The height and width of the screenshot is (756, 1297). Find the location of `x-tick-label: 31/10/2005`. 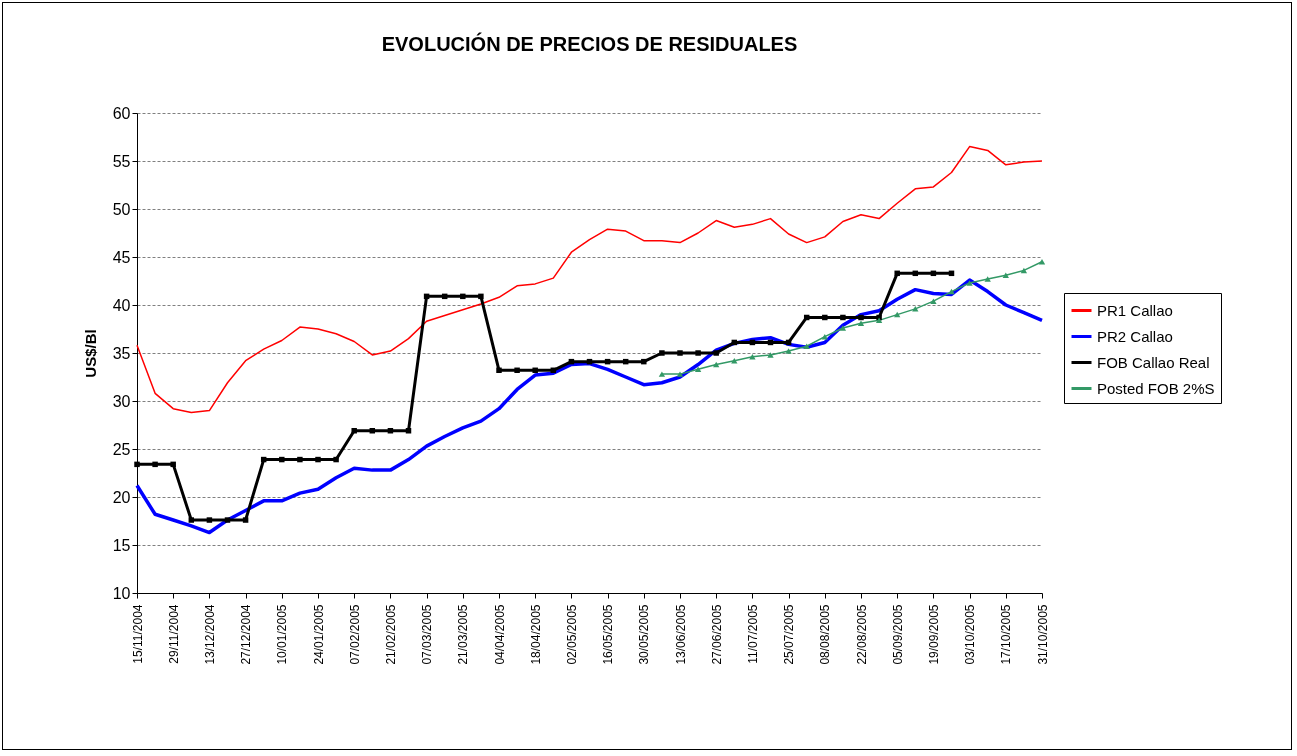

x-tick-label: 31/10/2005 is located at coordinates (1042, 634).